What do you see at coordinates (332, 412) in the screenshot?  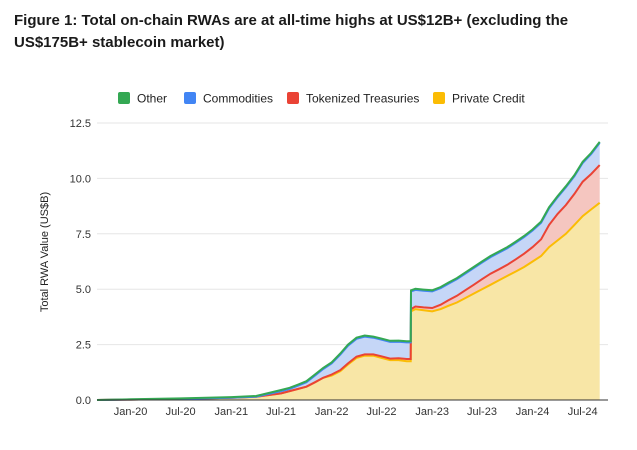 I see `x-tick-label: Jan-22` at bounding box center [332, 412].